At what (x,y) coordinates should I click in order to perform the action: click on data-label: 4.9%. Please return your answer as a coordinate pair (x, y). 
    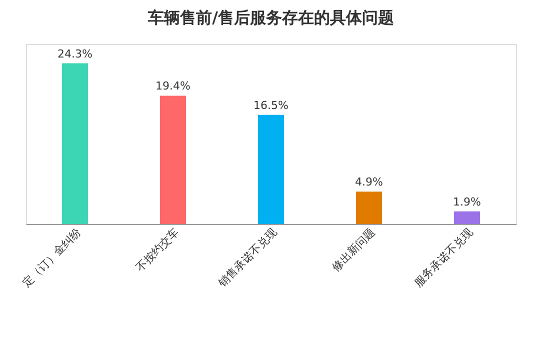
    Looking at the image, I should click on (369, 182).